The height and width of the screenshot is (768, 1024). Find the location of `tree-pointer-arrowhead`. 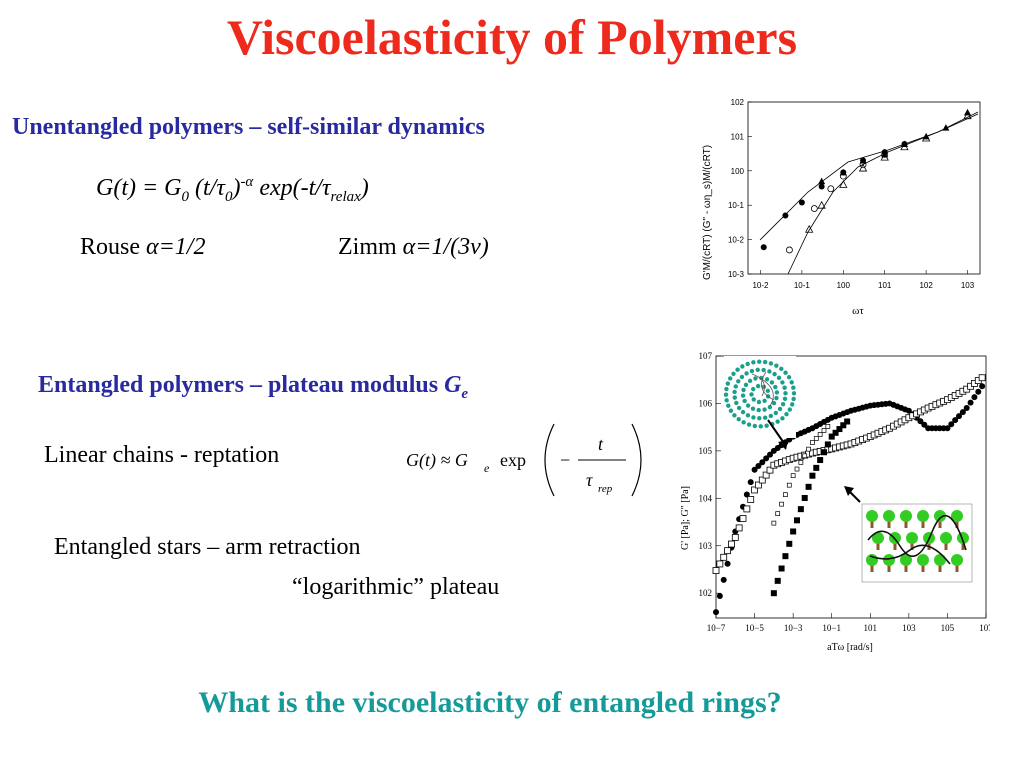

tree-pointer-arrowhead is located at coordinates (849, 491).